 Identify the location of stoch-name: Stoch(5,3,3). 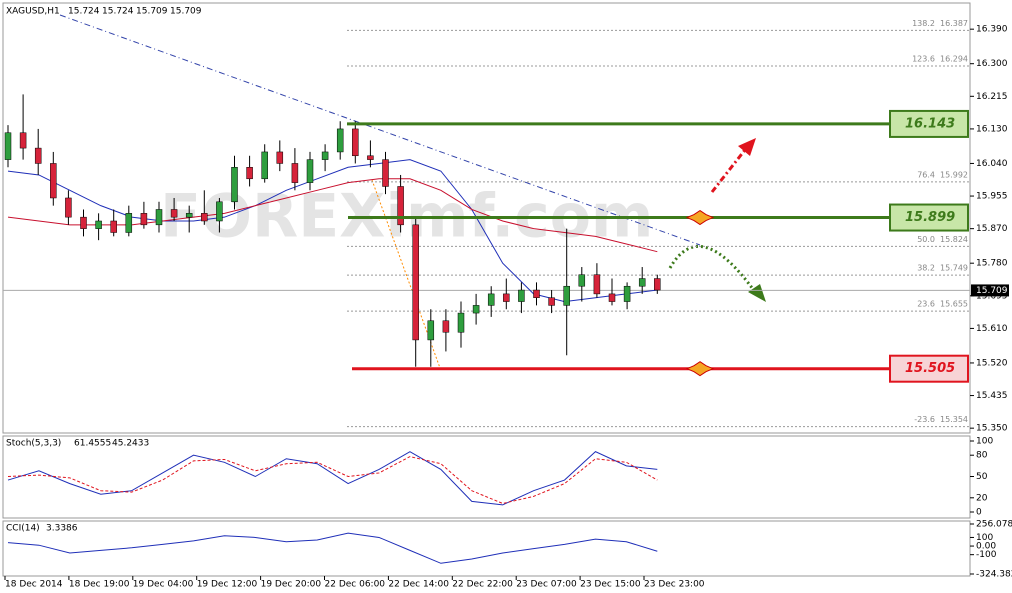
(33, 444).